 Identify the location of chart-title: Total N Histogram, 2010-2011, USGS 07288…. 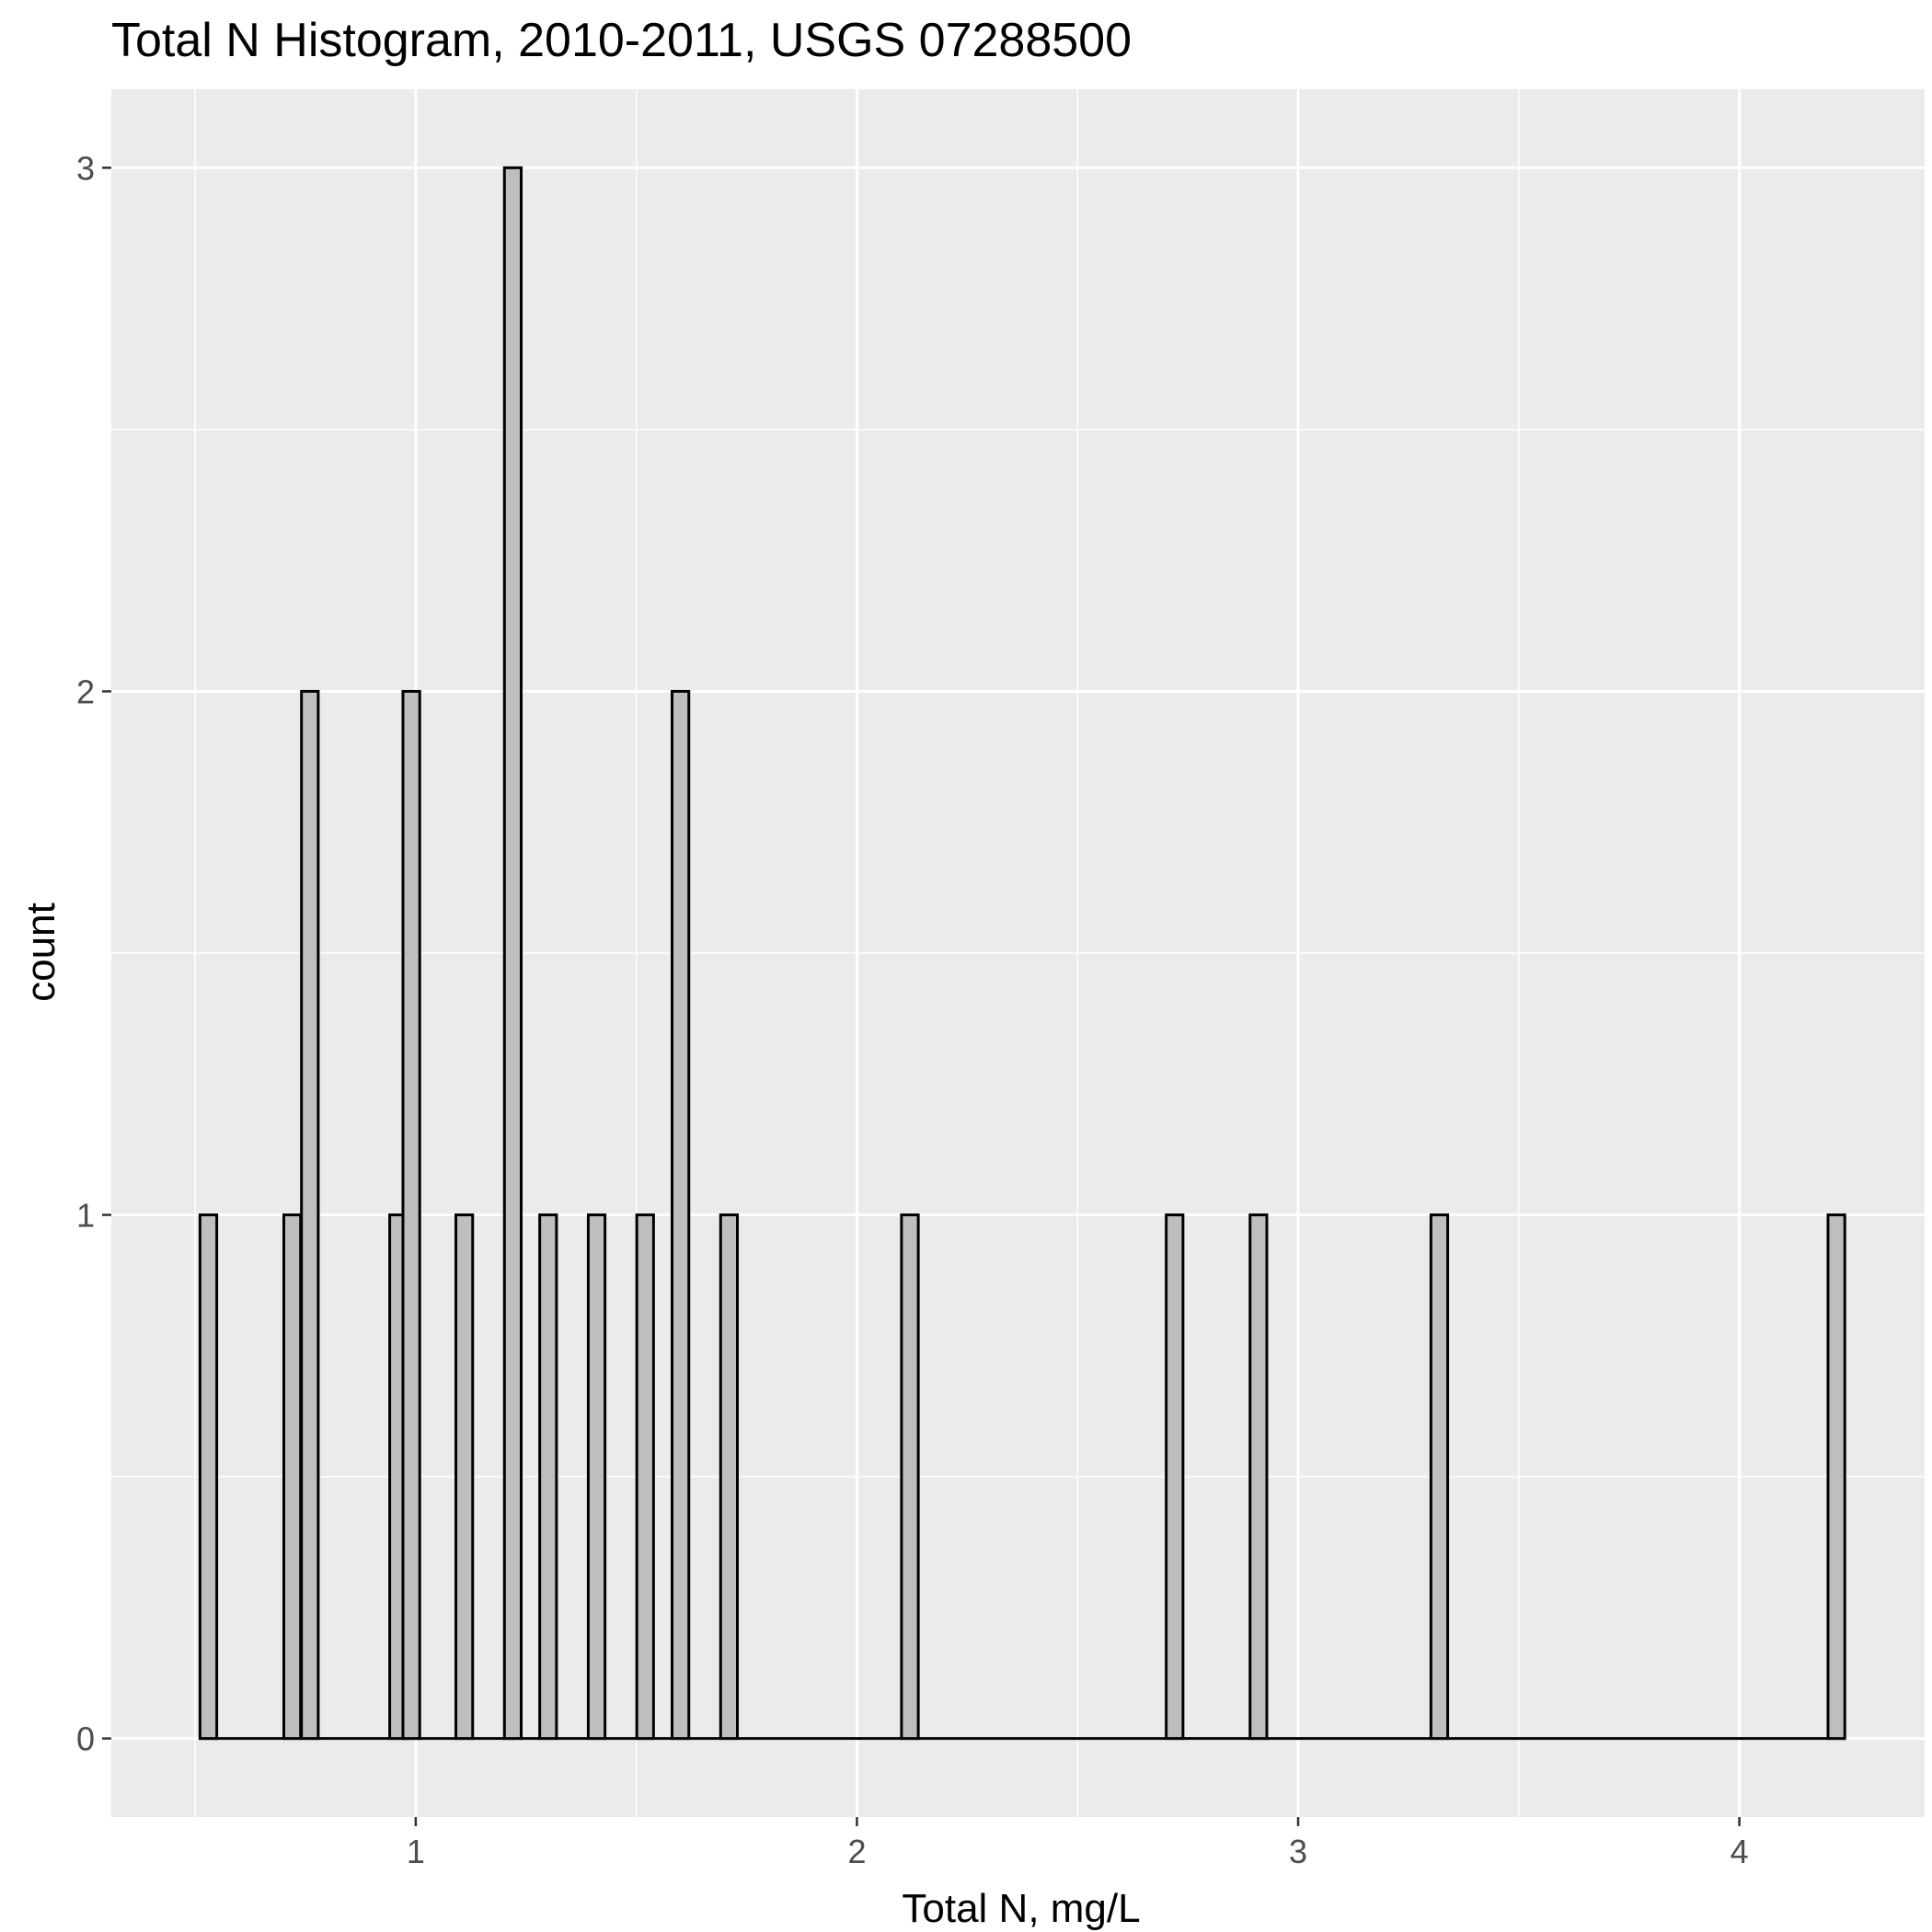
(622, 40).